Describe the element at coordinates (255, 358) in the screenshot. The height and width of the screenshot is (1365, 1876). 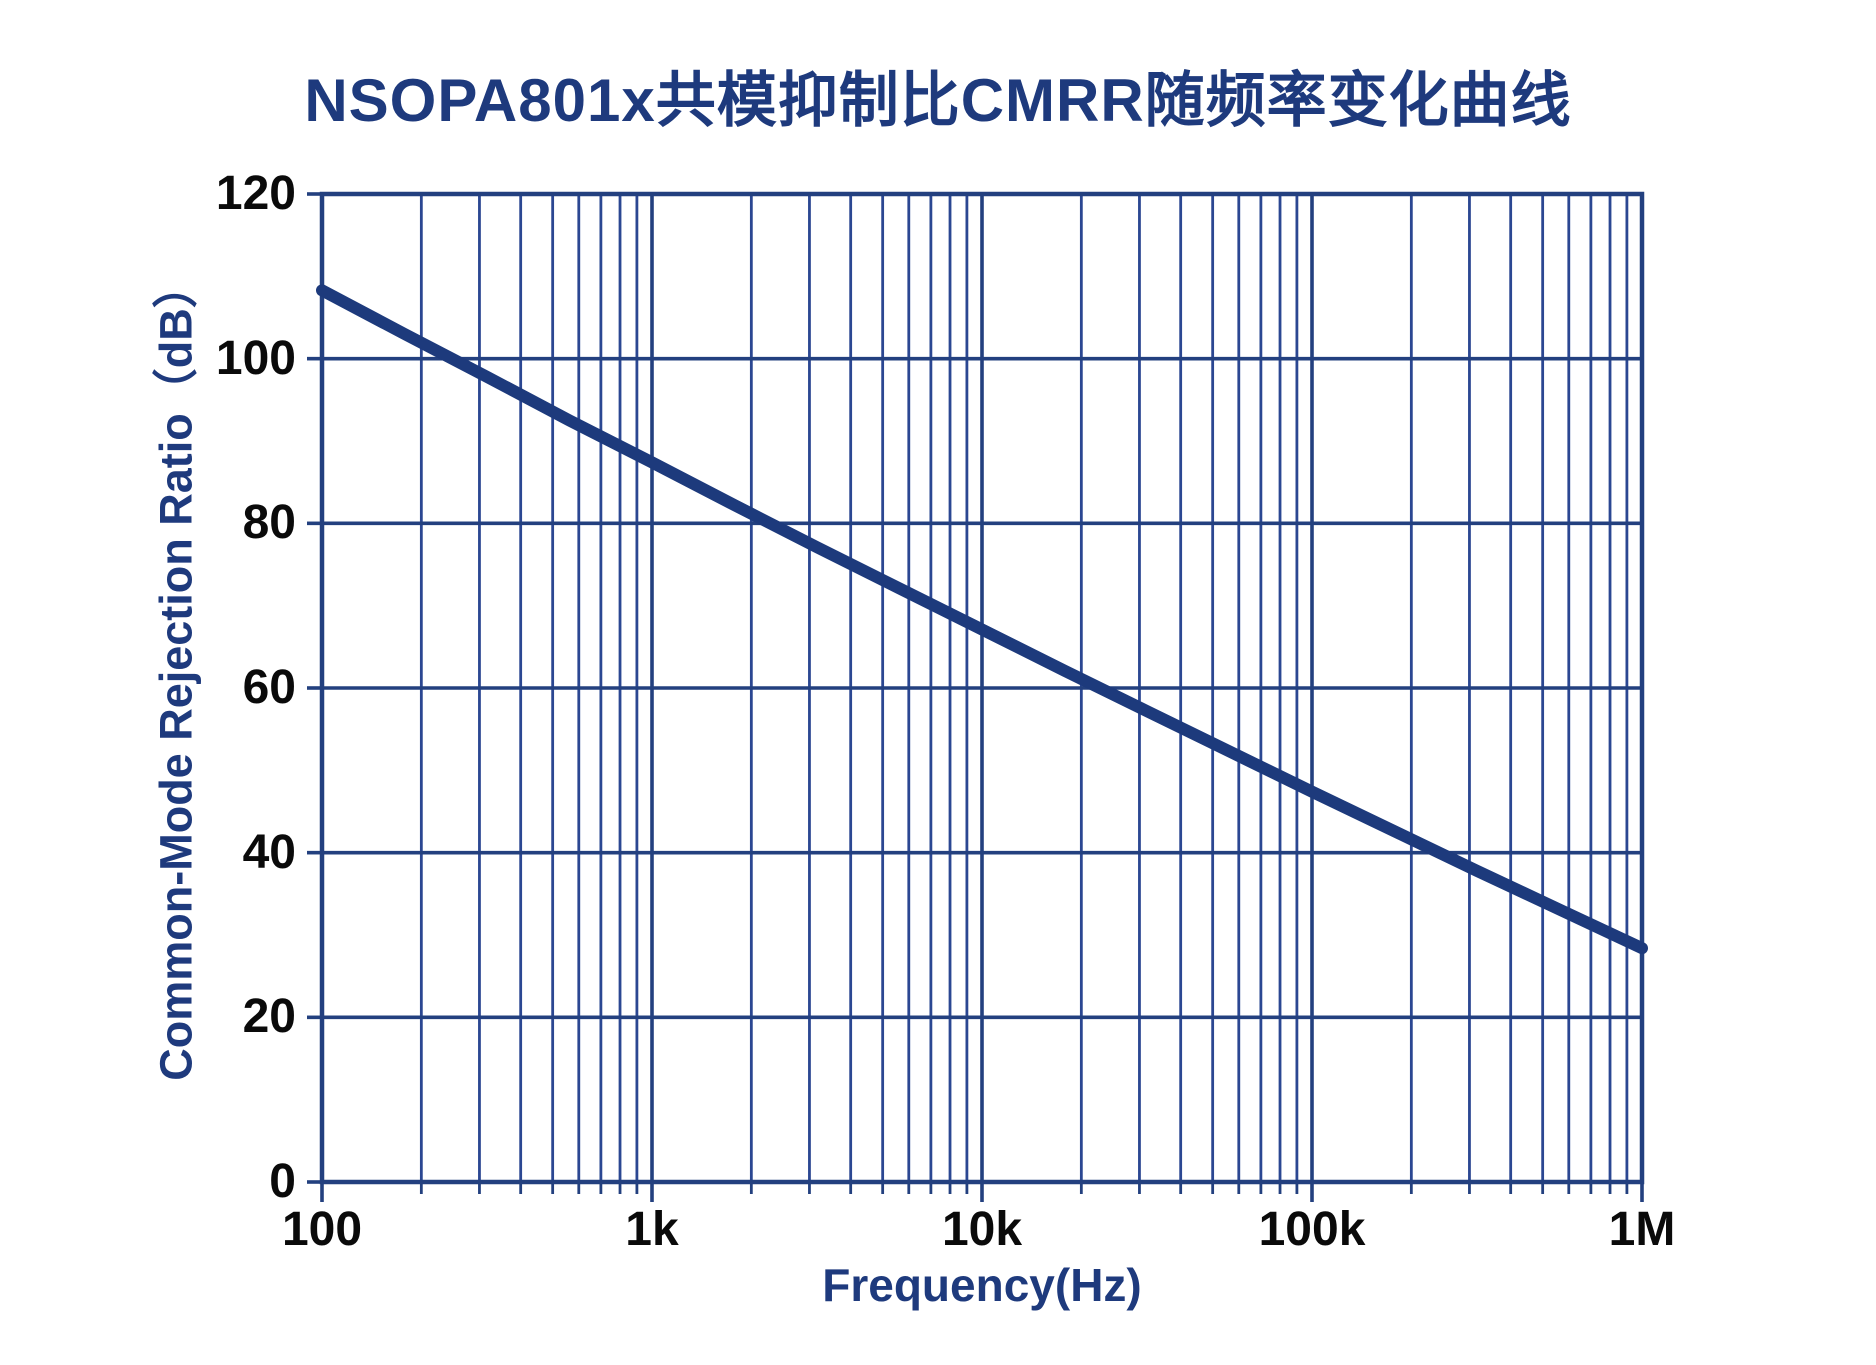
I see `y-tick-label: 100` at that location.